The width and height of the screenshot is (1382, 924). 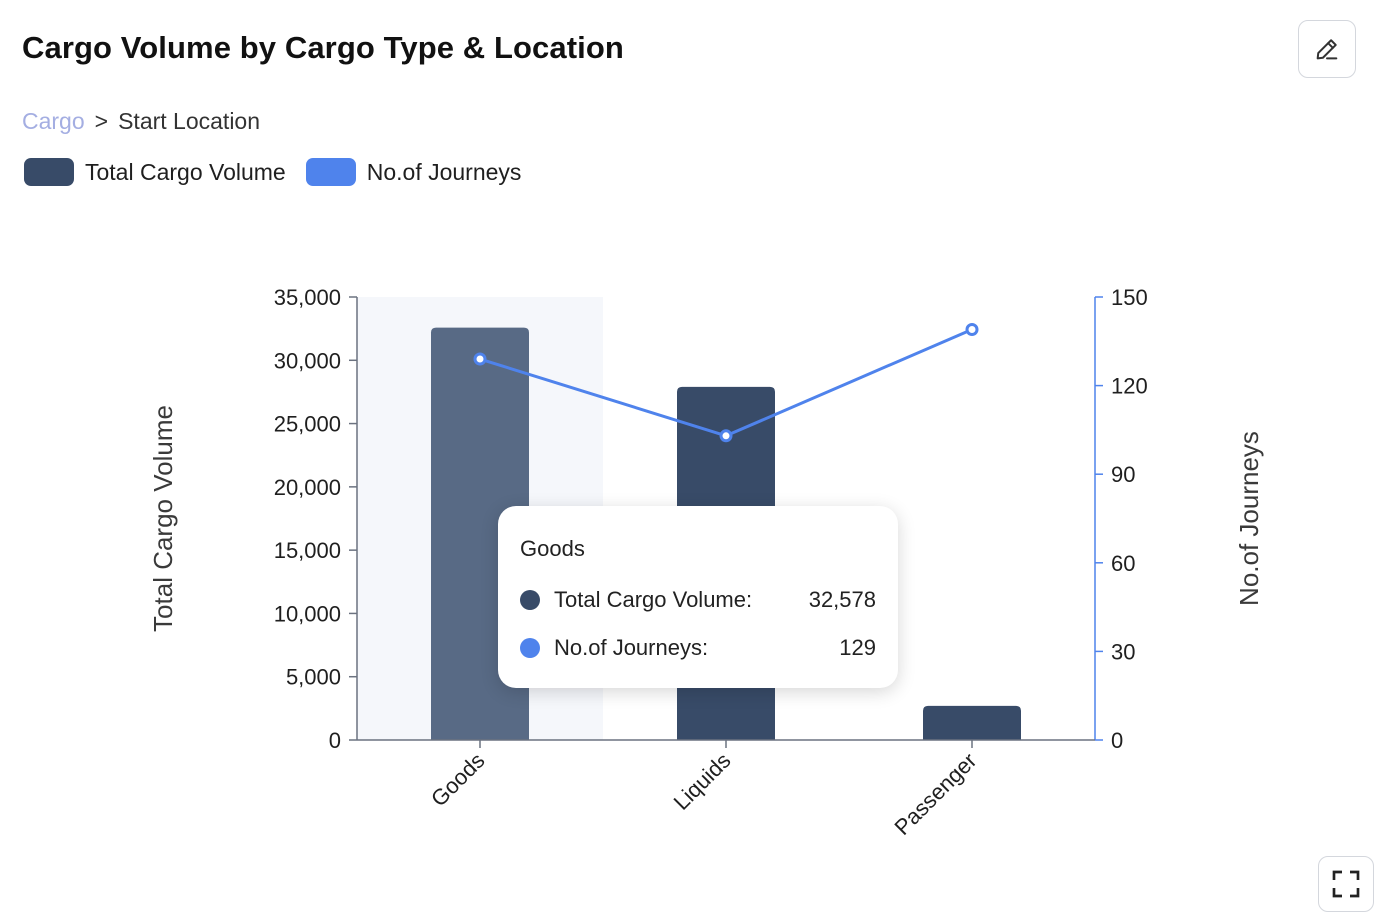 I want to click on legend-item-no-of-journeys: No.of Journeys, so click(x=413, y=172).